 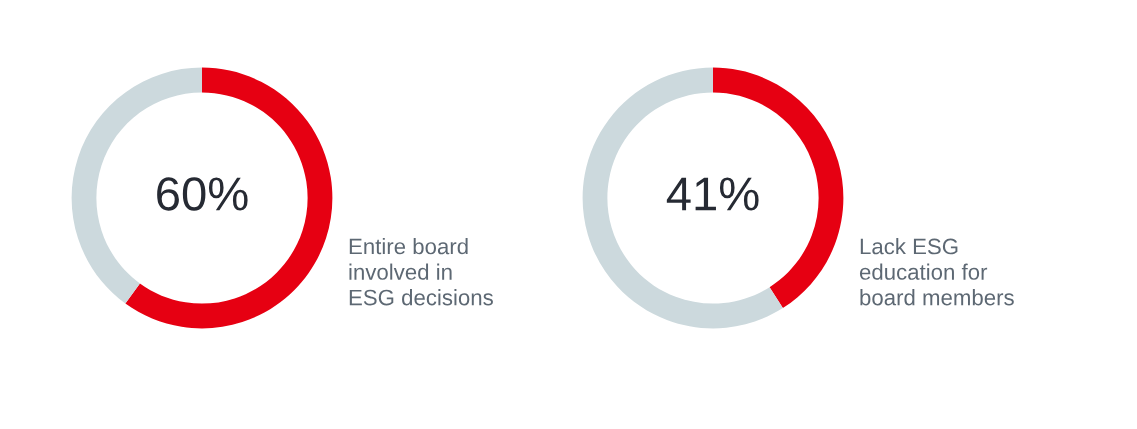 What do you see at coordinates (202, 194) in the screenshot?
I see `data-label: 60%` at bounding box center [202, 194].